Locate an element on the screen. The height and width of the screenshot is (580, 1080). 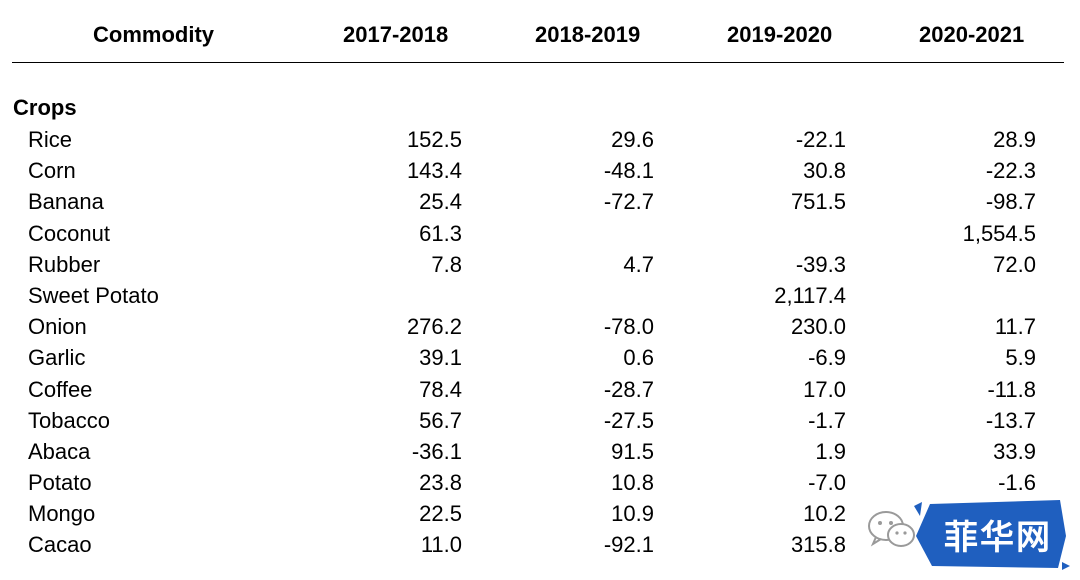
header-year-2020-2021: 2020-2021 is located at coordinates (972, 34).